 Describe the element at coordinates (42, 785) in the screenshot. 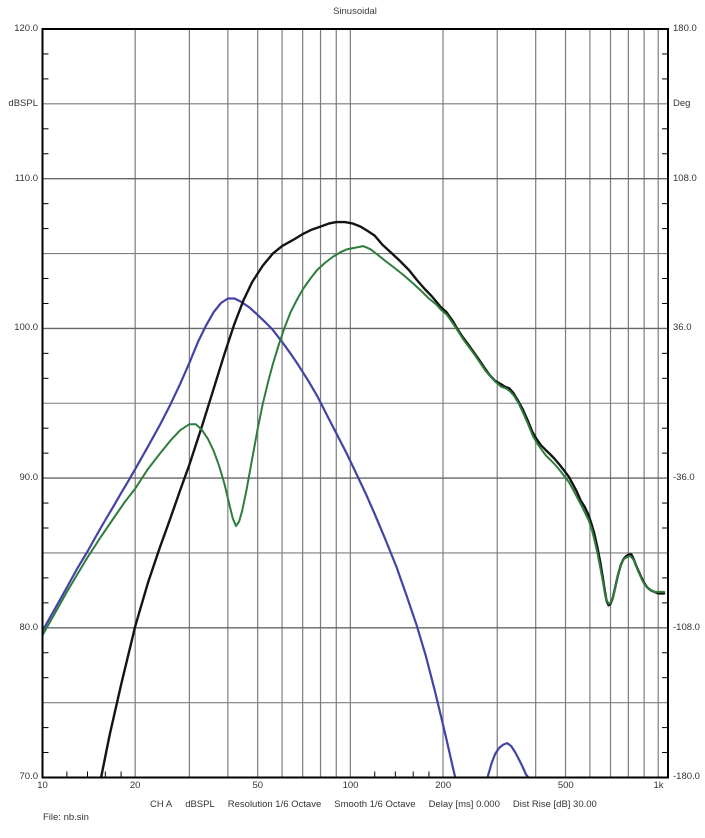

I see `x-tick-label: 10` at that location.